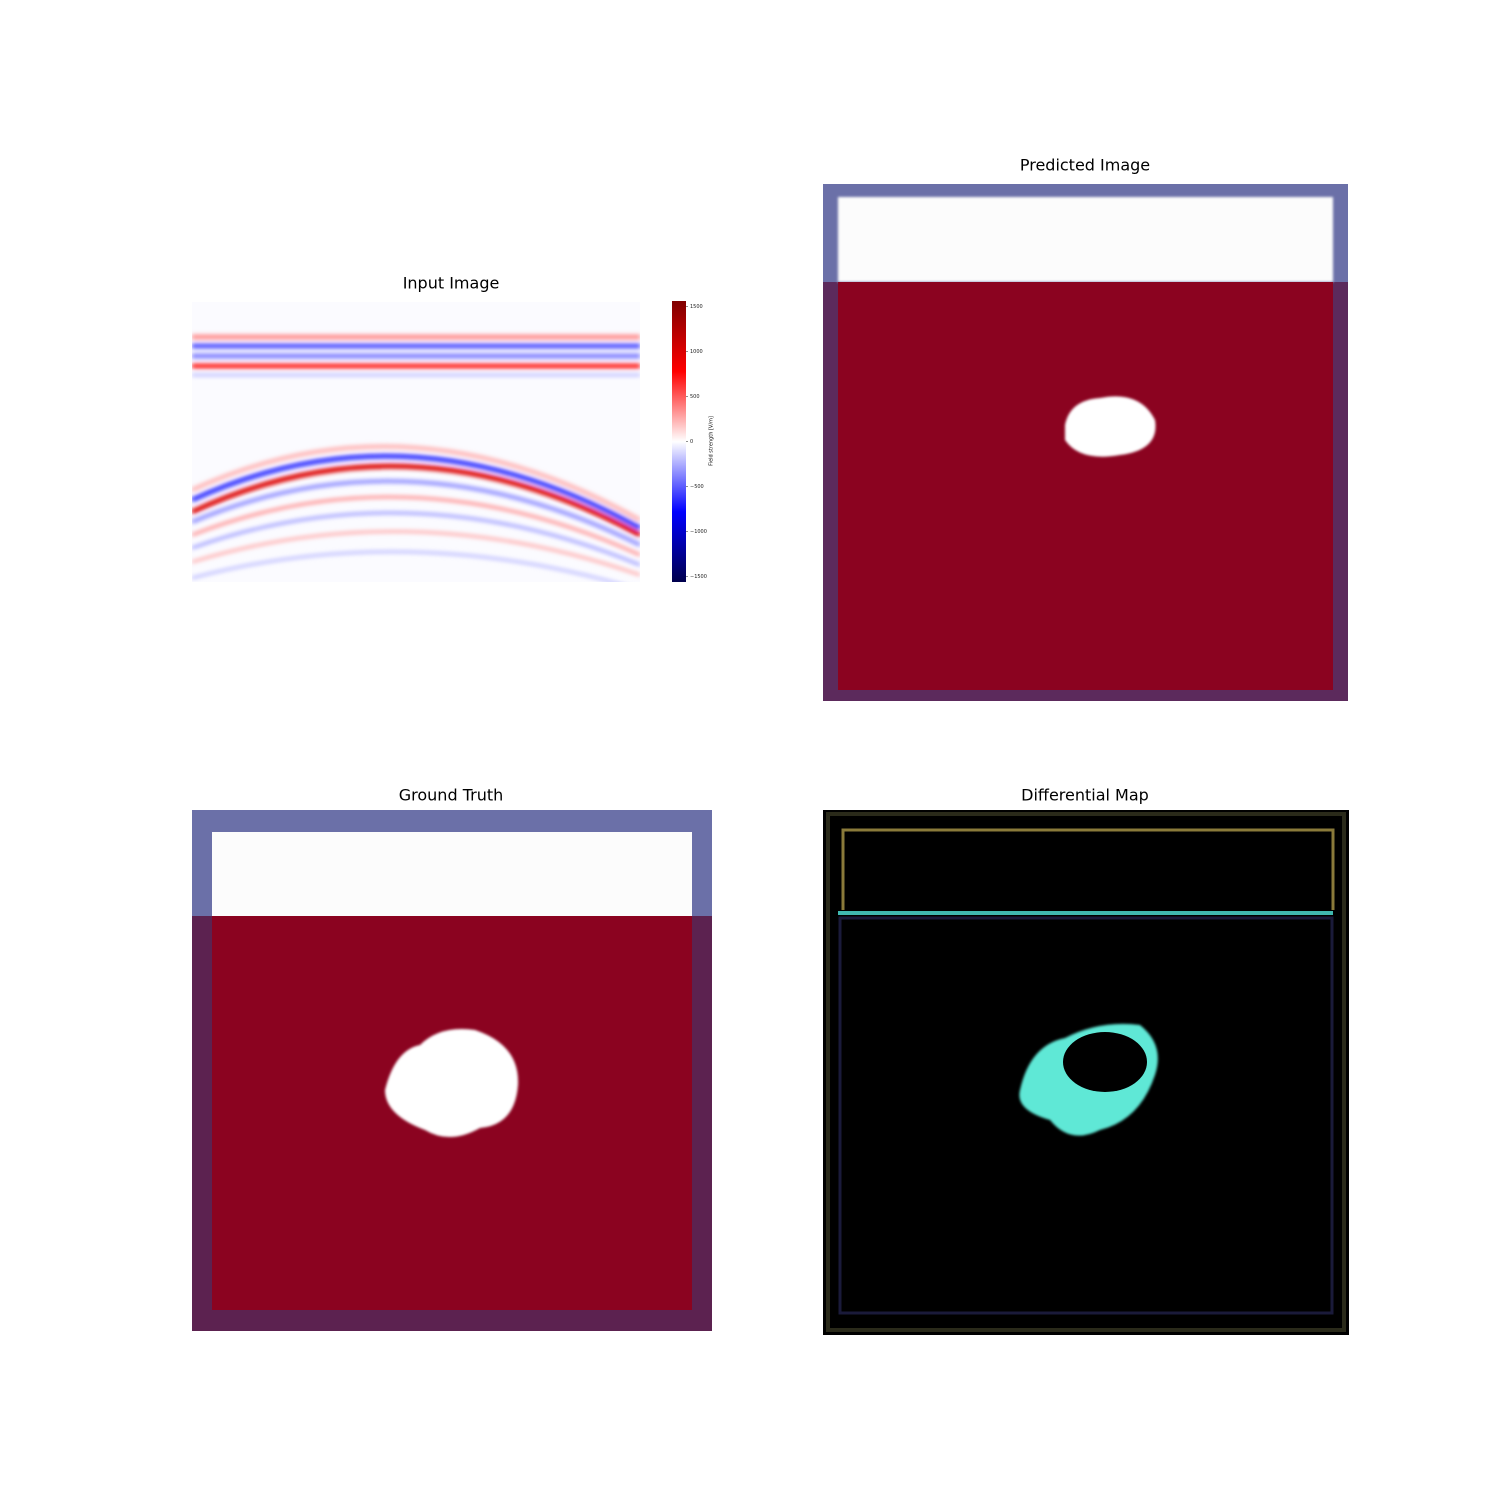 This screenshot has height=1504, width=1500. What do you see at coordinates (1085, 442) in the screenshot?
I see `predicted-image` at bounding box center [1085, 442].